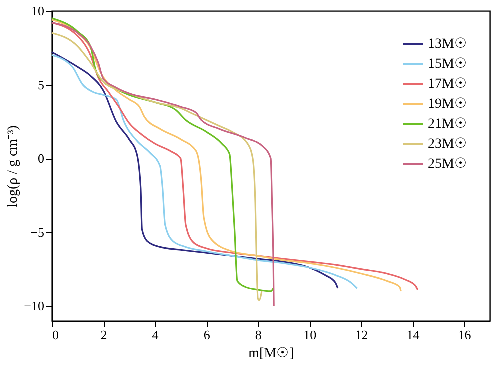  I want to click on y-tick-label: 0, so click(41, 158).